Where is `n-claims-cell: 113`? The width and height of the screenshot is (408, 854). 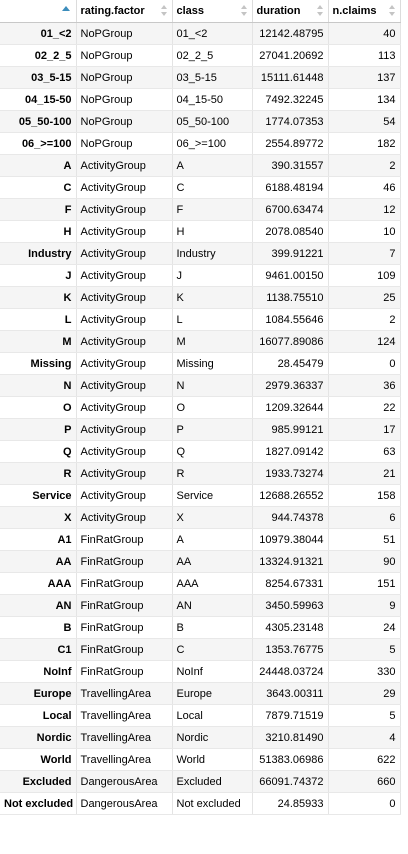
n-claims-cell: 113 is located at coordinates (364, 55).